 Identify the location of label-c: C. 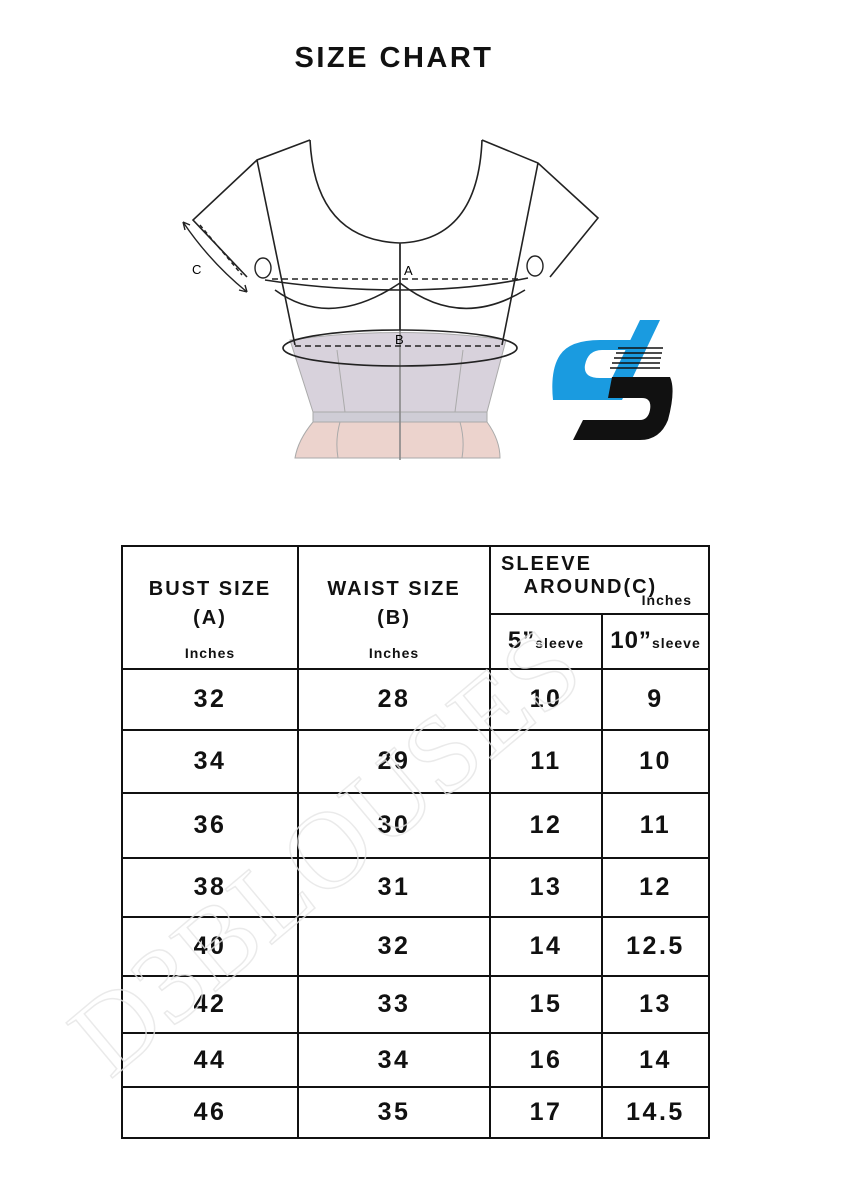
(196, 269).